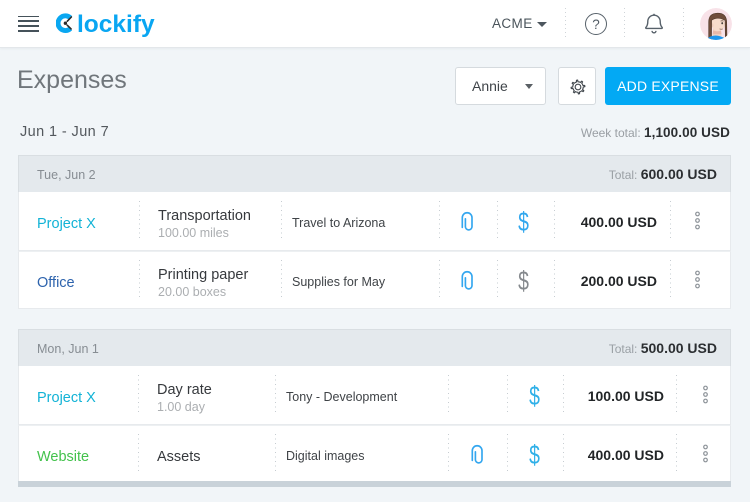 The height and width of the screenshot is (502, 750). I want to click on svg-text: lockify, so click(116, 24).